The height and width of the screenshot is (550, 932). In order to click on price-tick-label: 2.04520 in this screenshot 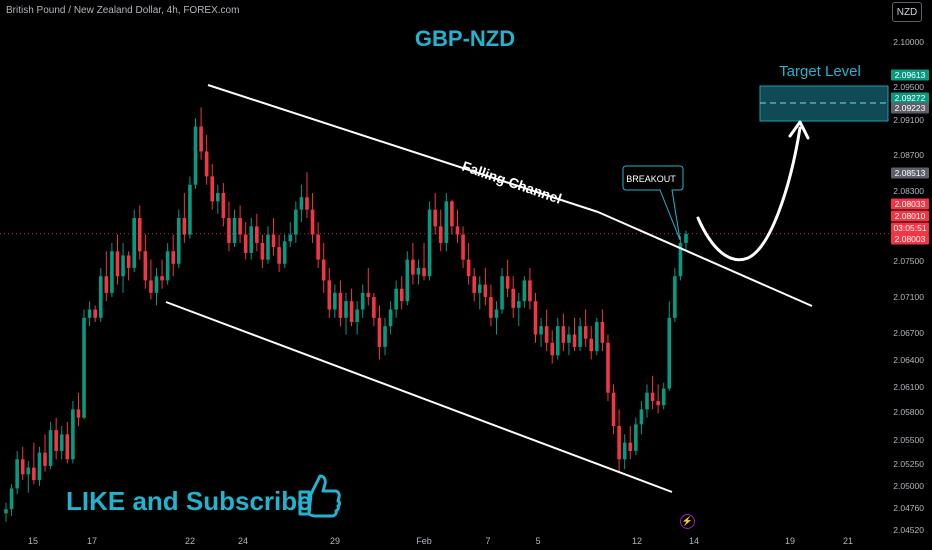, I will do `click(908, 530)`.